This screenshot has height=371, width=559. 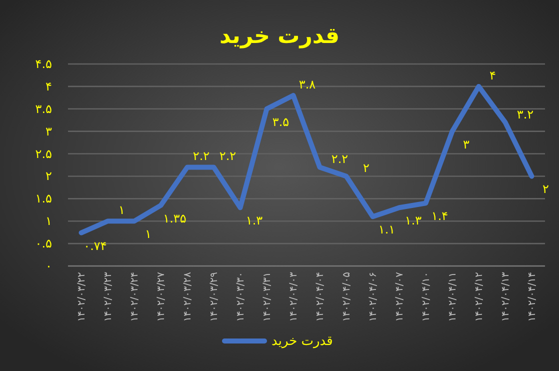 I want to click on y-tick-label: ۱, so click(x=49, y=221).